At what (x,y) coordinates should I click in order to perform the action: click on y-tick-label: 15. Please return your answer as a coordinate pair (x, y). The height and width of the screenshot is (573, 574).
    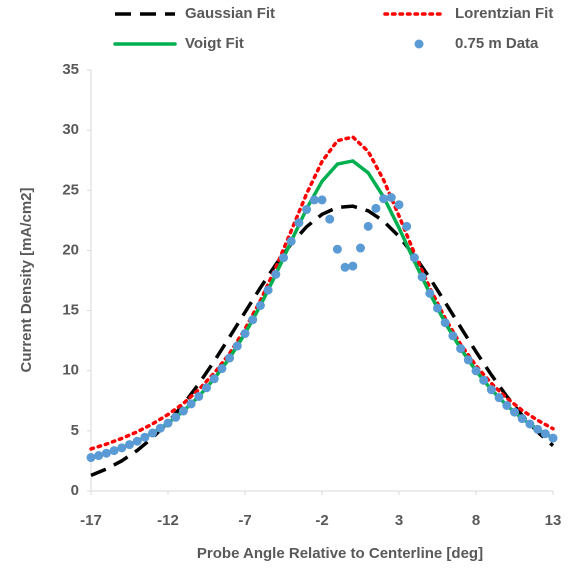
    Looking at the image, I should click on (70, 310).